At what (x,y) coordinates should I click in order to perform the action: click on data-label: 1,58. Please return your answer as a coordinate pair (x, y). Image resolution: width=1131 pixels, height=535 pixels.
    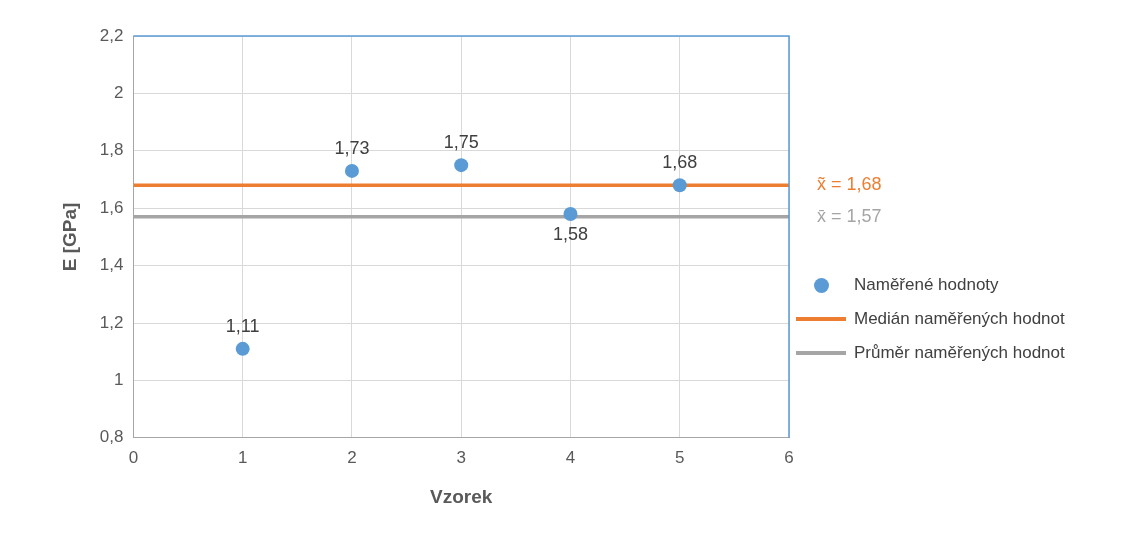
    Looking at the image, I should click on (570, 233).